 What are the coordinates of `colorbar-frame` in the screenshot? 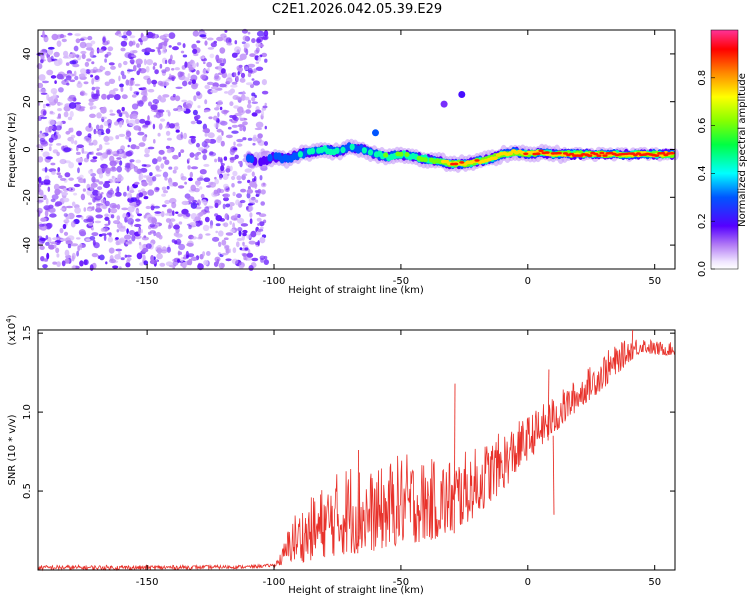 It's located at (724, 149).